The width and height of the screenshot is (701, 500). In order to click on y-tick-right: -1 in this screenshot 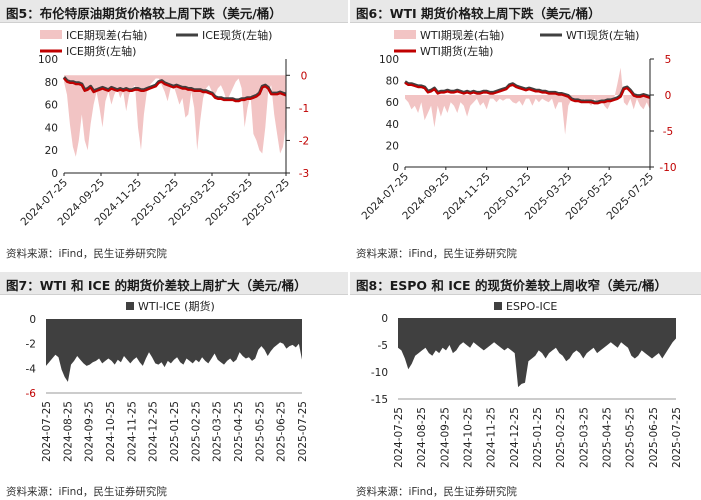, I will do `click(304, 109)`.